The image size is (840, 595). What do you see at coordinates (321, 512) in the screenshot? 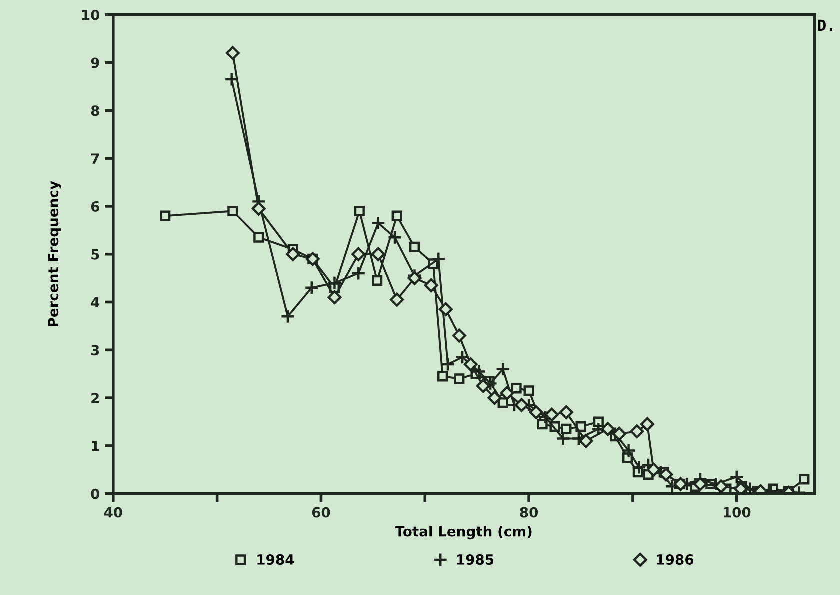
I see `x-tick-label: 60` at bounding box center [321, 512].